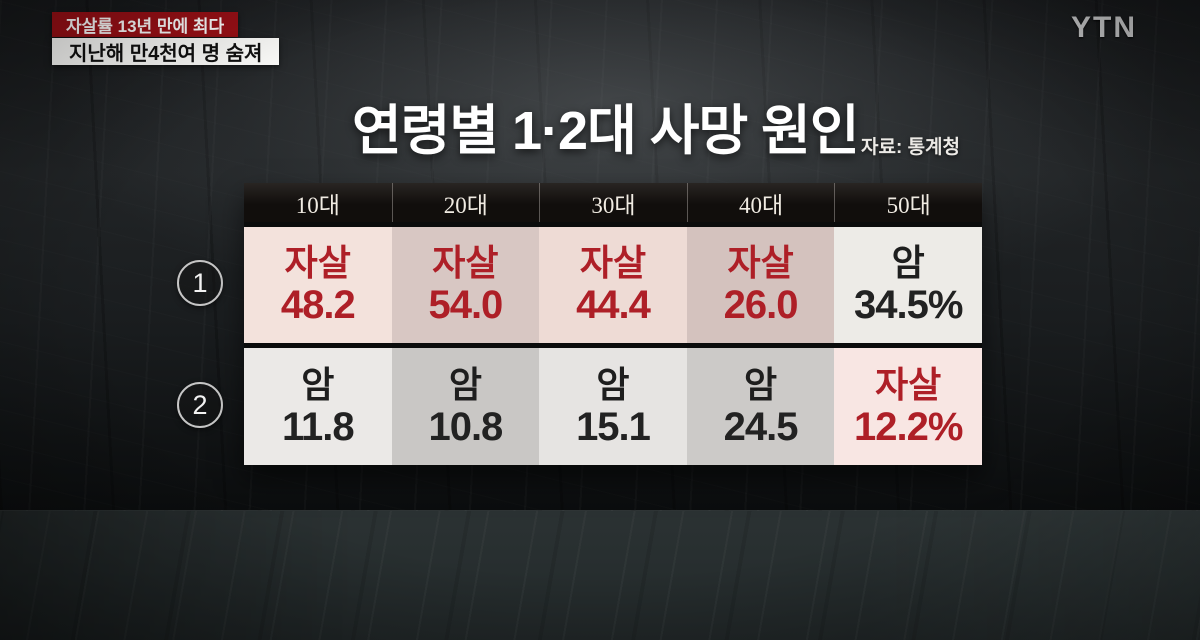  Describe the element at coordinates (761, 305) in the screenshot. I see `cause-value: 26.0` at that location.